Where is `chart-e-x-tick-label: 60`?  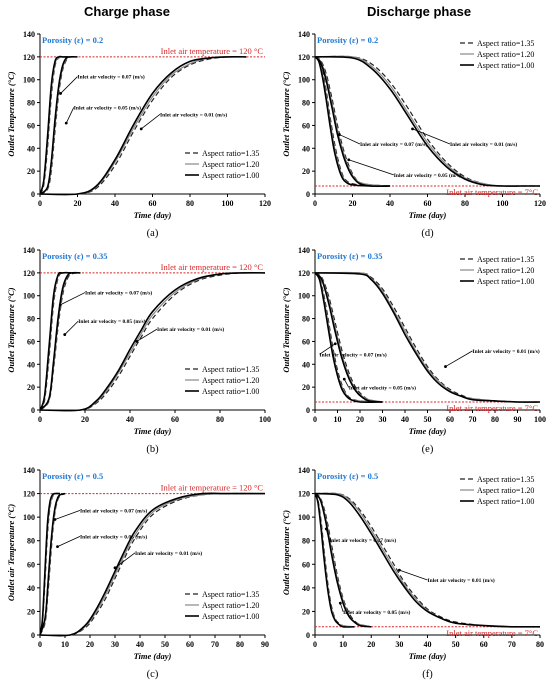 chart-e-x-tick-label: 60 is located at coordinates (450, 419).